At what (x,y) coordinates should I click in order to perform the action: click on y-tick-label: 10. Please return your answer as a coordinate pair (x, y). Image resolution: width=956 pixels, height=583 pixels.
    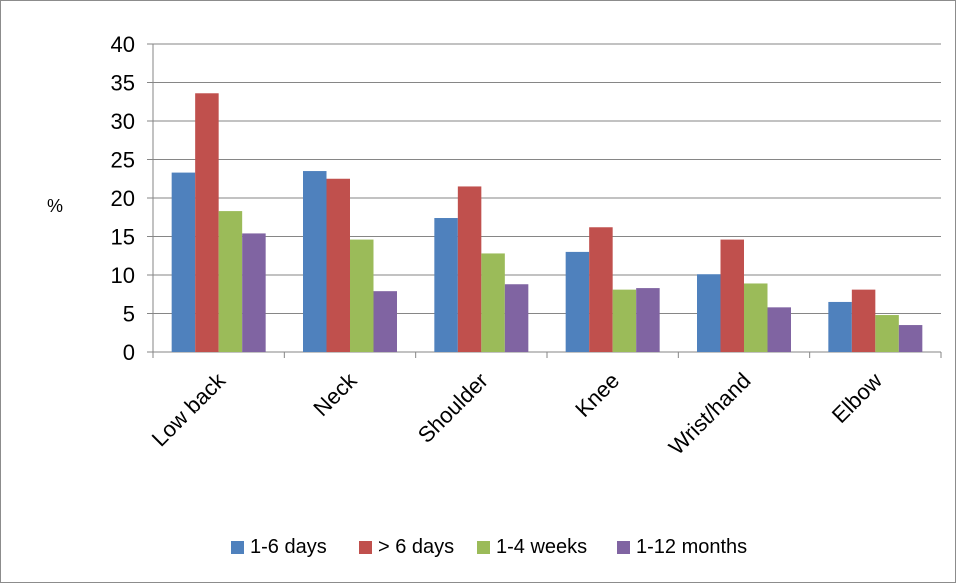
    Looking at the image, I should click on (123, 275).